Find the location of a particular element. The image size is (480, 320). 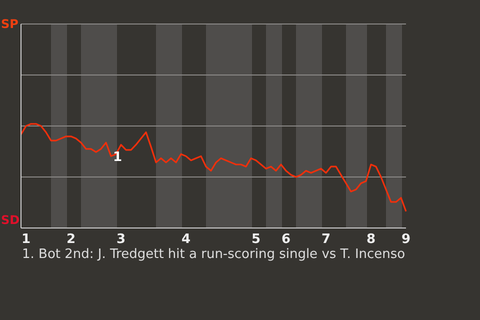

text: SD is located at coordinates (10, 220).